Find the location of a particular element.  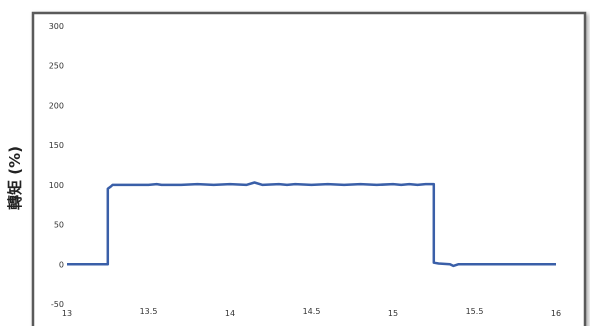

y-tick-label: 300 is located at coordinates (56, 26).